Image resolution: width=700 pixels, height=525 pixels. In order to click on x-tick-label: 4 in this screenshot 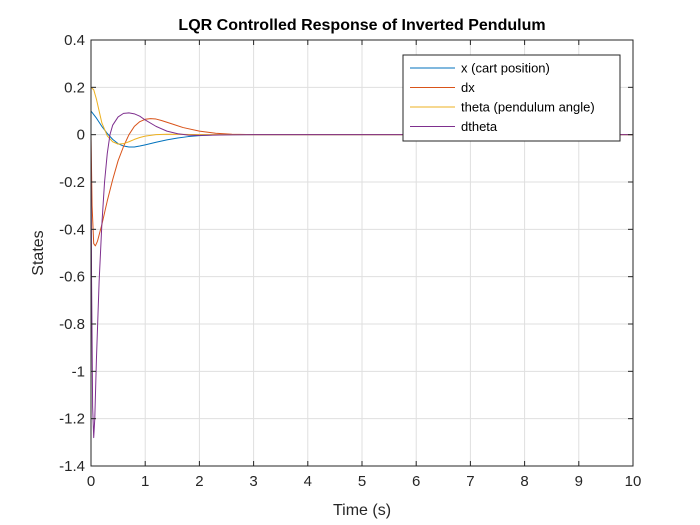, I will do `click(308, 481)`.